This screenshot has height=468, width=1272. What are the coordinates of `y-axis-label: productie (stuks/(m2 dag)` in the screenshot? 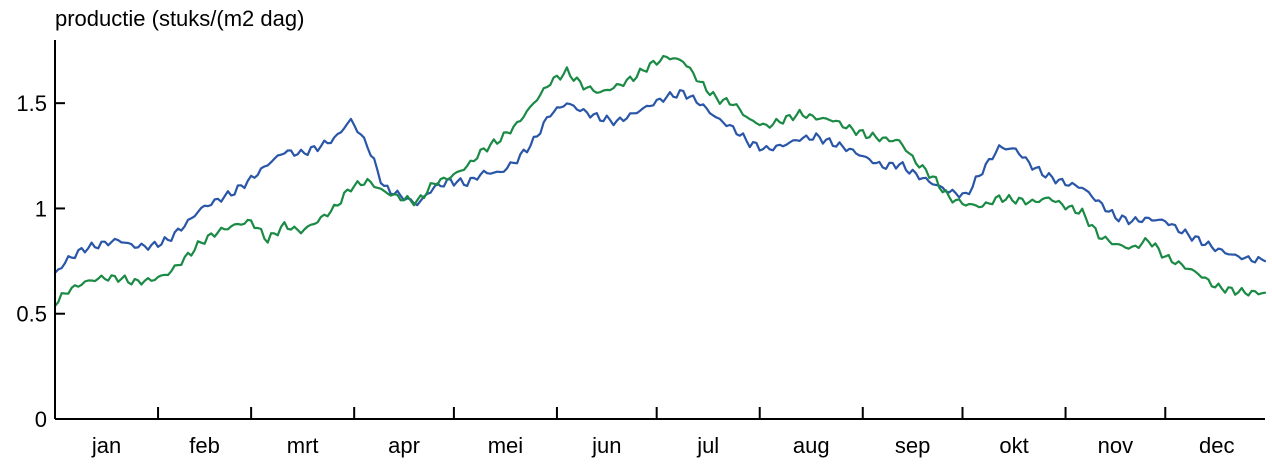 It's located at (179, 18).